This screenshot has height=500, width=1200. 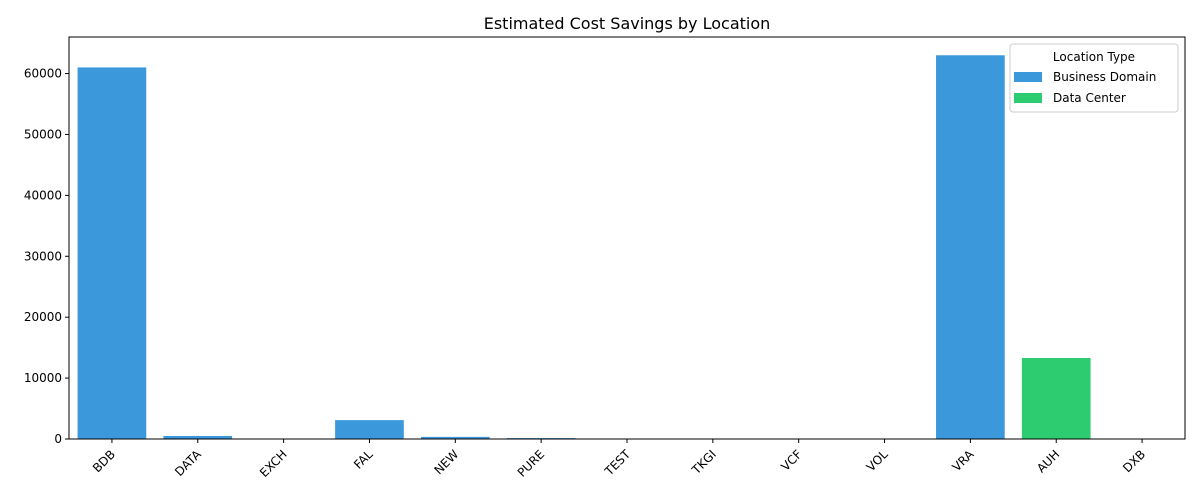 What do you see at coordinates (791, 460) in the screenshot?
I see `x-tick-label-vcf: VCF` at bounding box center [791, 460].